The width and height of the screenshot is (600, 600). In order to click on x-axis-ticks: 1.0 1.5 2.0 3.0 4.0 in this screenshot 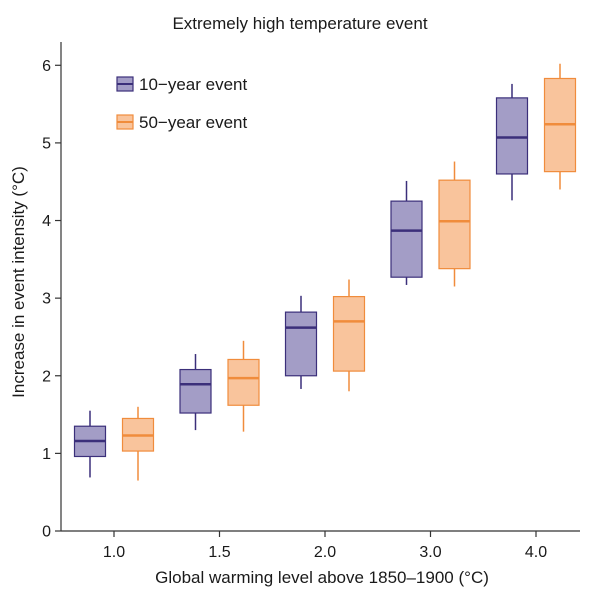, I will do `click(325, 546)`.